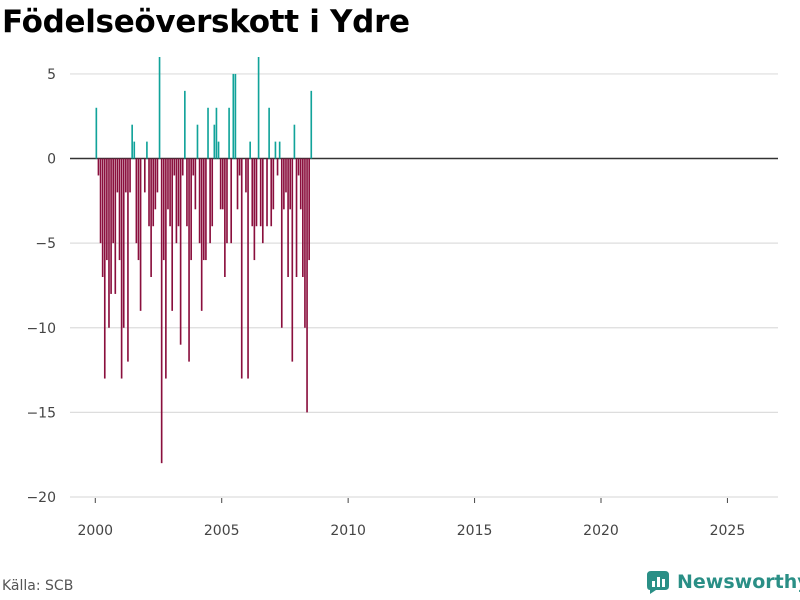 The width and height of the screenshot is (800, 600). Describe the element at coordinates (738, 582) in the screenshot. I see `brand-name: Newsworthy` at that location.